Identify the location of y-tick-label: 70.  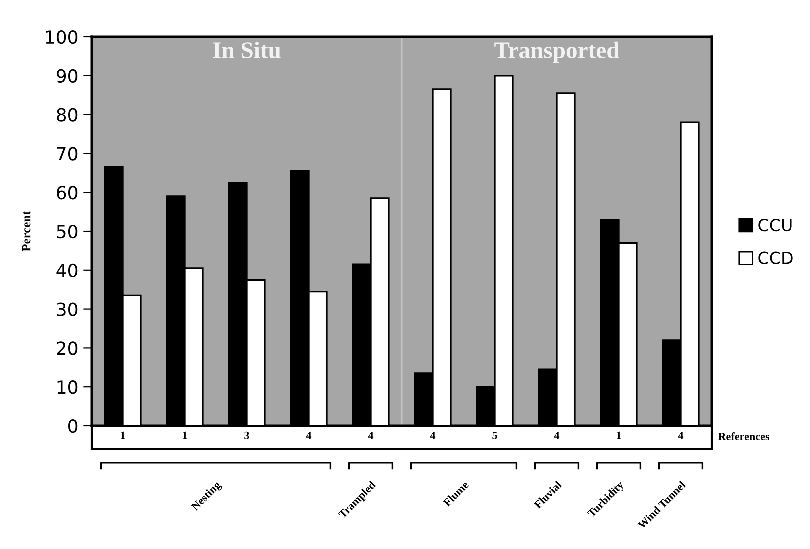
(67, 154).